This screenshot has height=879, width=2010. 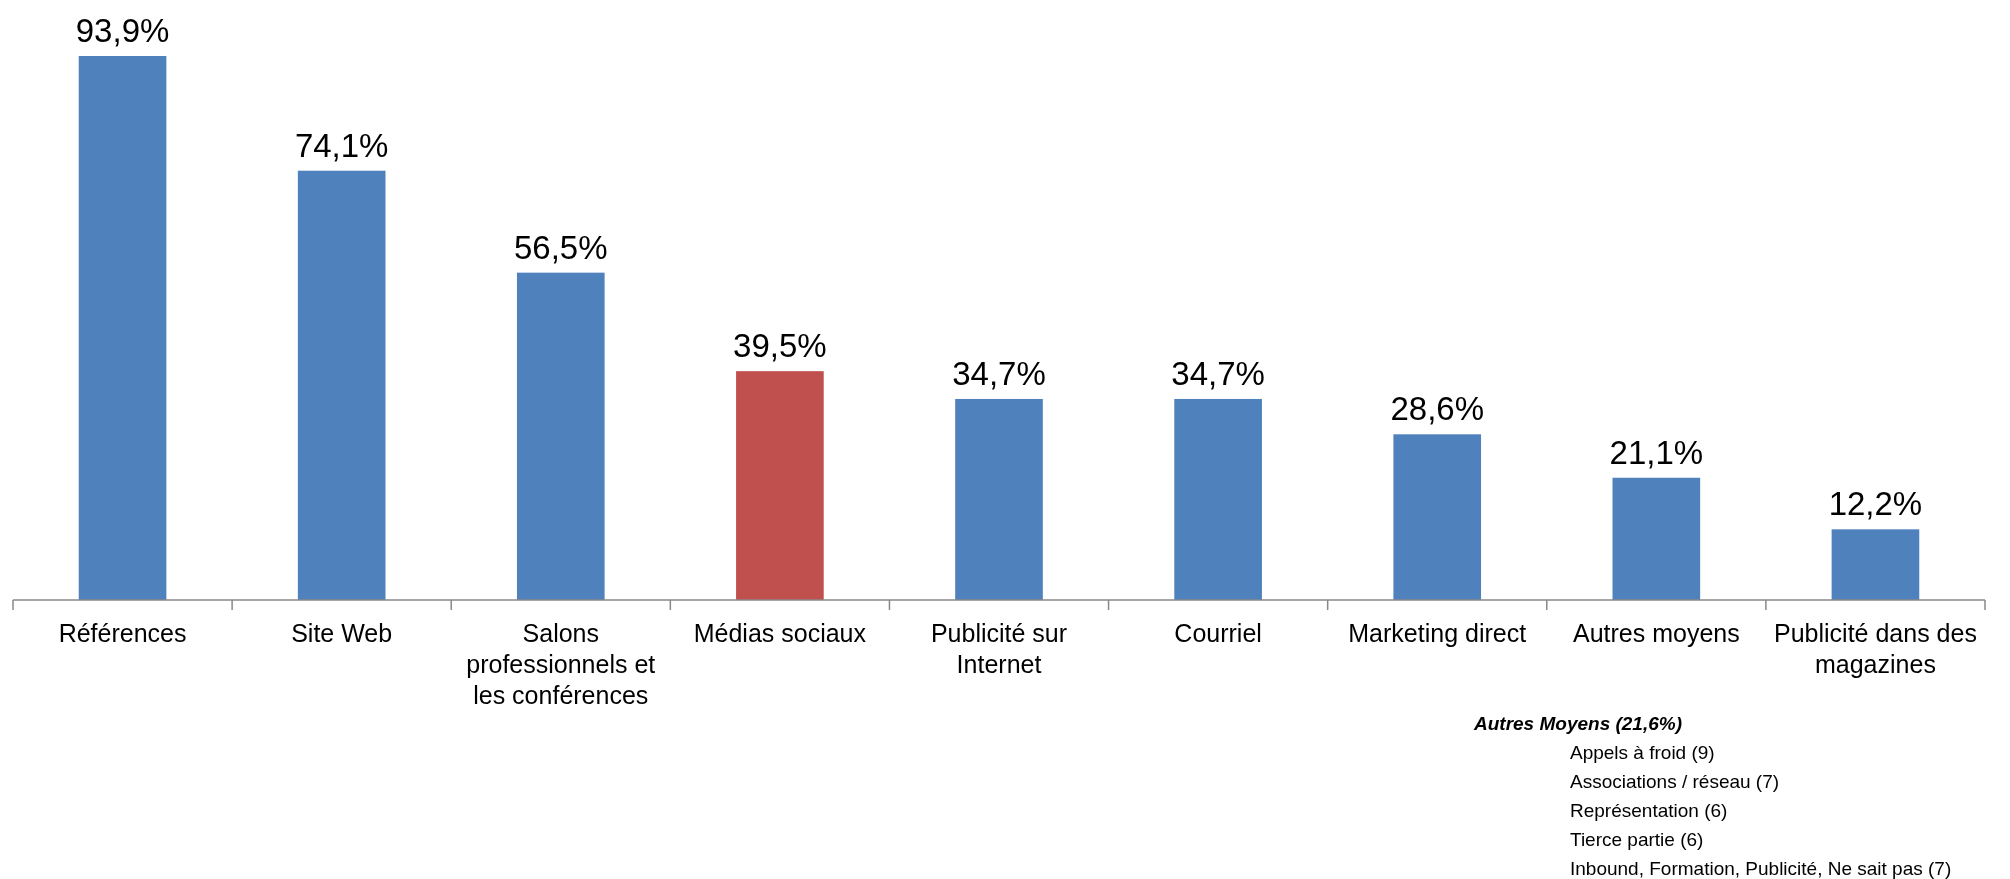 What do you see at coordinates (1875, 504) in the screenshot?
I see `data-label: 12,2%` at bounding box center [1875, 504].